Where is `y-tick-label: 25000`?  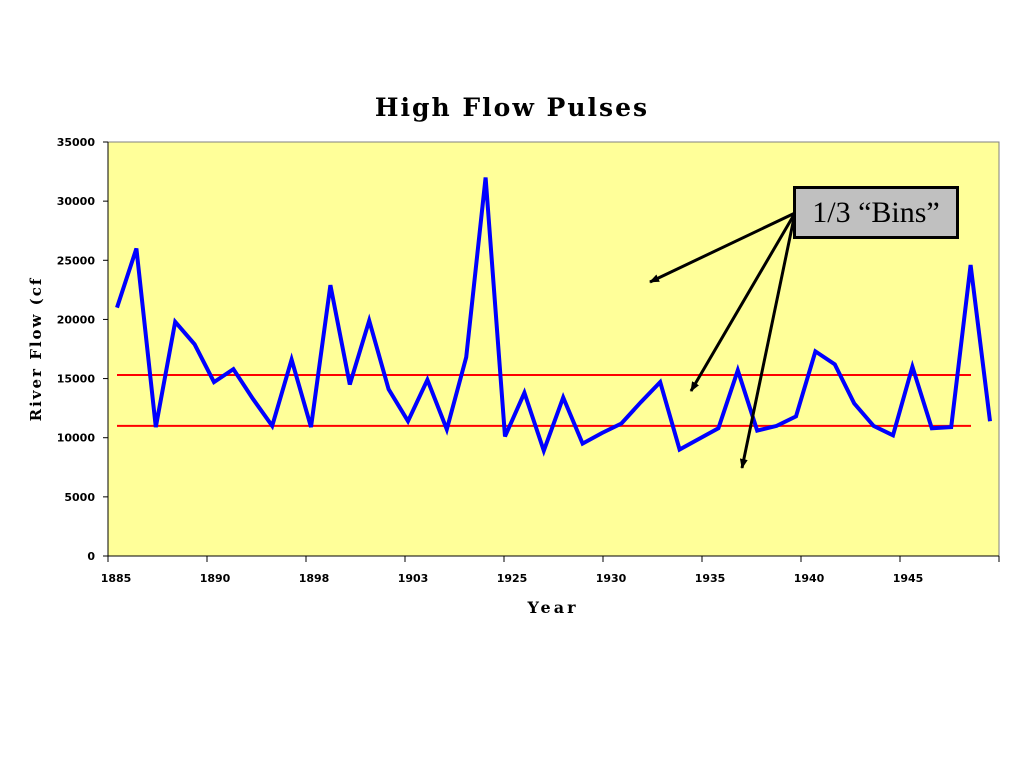
y-tick-label: 25000 is located at coordinates (76, 260).